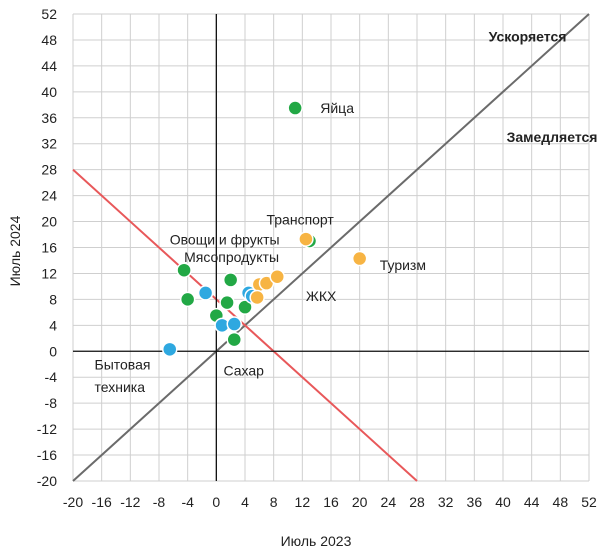 The height and width of the screenshot is (554, 609). I want to click on x-tick-label: 52, so click(589, 502).